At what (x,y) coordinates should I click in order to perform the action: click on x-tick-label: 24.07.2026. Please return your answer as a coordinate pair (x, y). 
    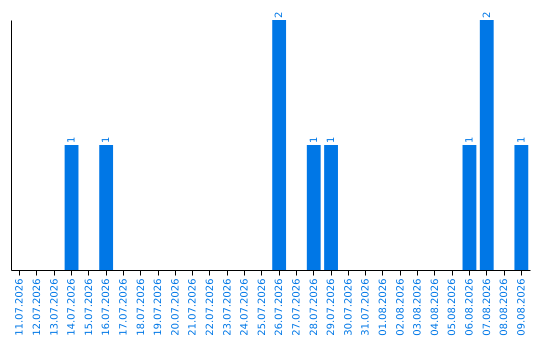
    Looking at the image, I should click on (245, 307).